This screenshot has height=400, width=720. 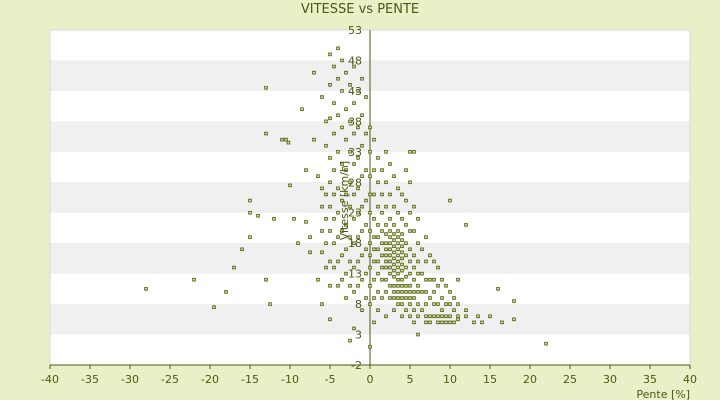 What do you see at coordinates (355, 182) in the screenshot?
I see `y-tick-label: 28` at bounding box center [355, 182].